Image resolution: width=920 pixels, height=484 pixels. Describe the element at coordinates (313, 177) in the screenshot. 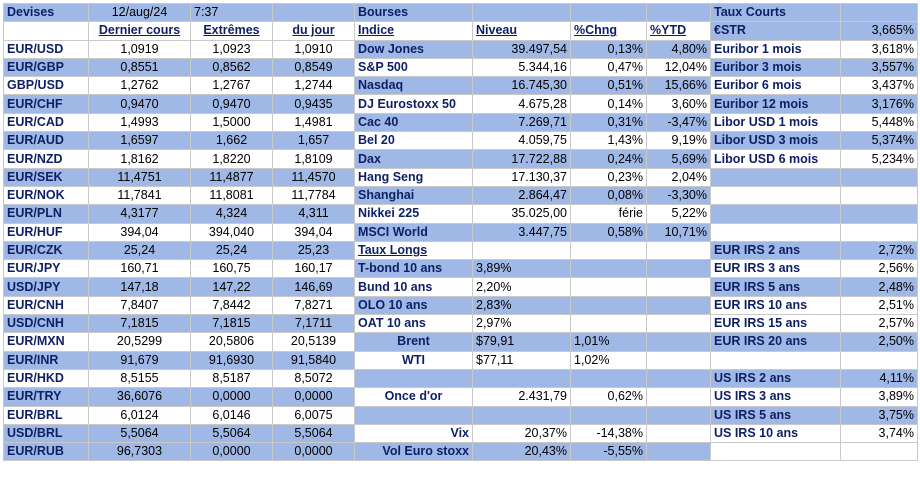

I see `extreme-low-value: 11,4570` at that location.